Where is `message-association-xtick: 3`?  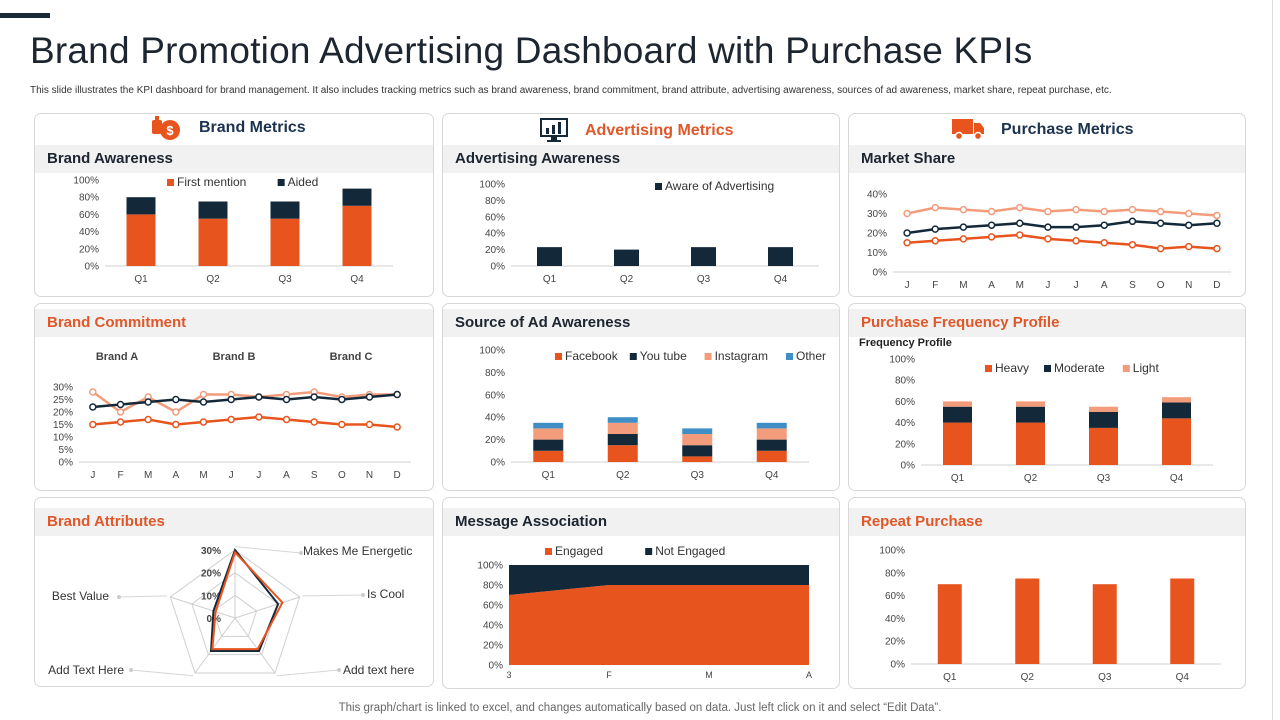
message-association-xtick: 3 is located at coordinates (508, 675).